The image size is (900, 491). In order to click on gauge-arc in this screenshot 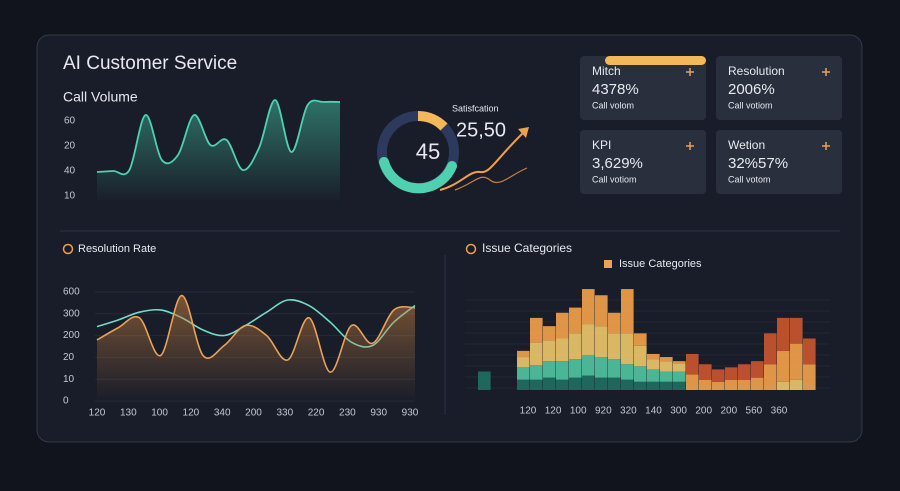, I will do `click(432, 120)`.